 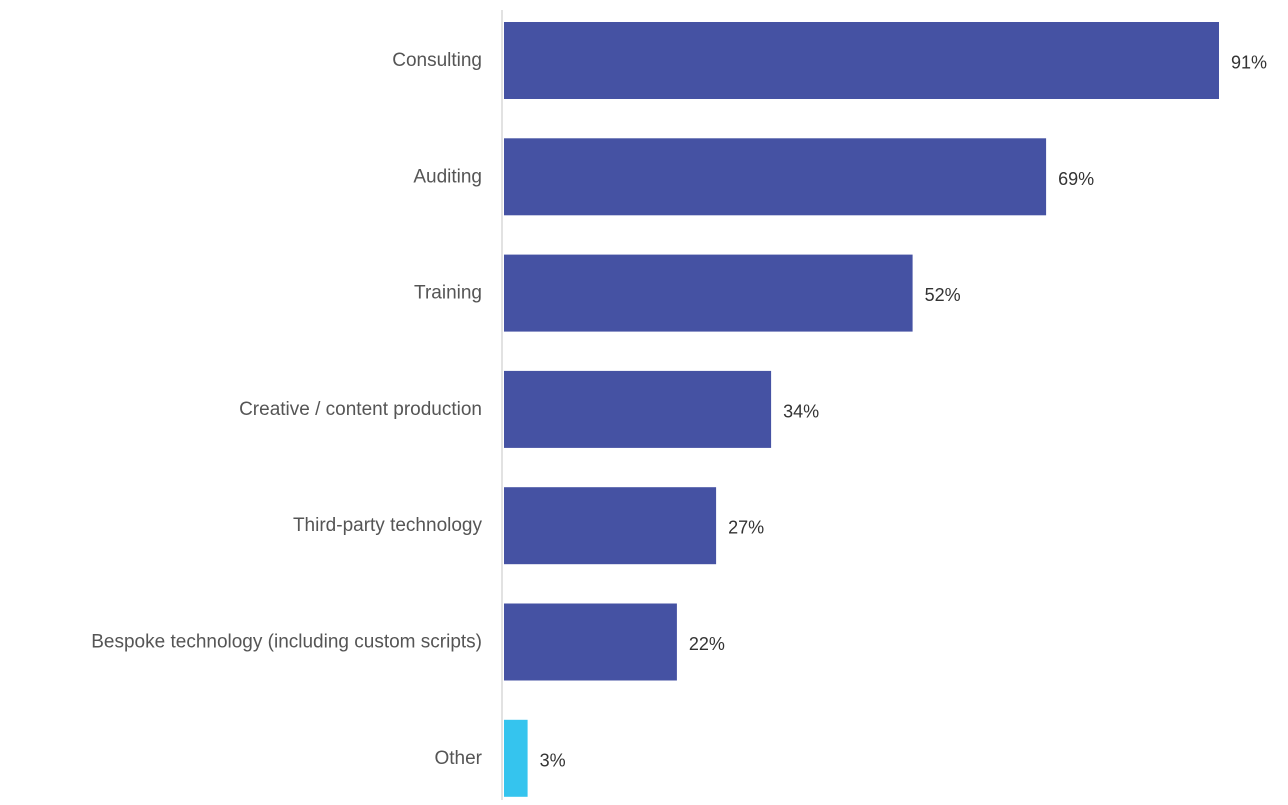 I want to click on value-label: 91%, so click(x=1249, y=63).